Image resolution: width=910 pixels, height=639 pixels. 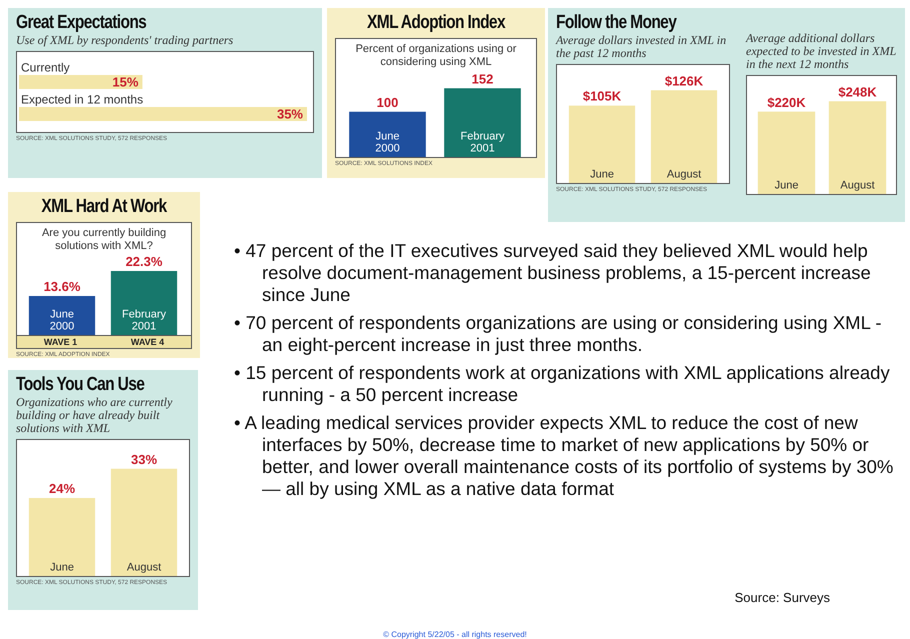 What do you see at coordinates (144, 459) in the screenshot?
I see `data-label: 33%` at bounding box center [144, 459].